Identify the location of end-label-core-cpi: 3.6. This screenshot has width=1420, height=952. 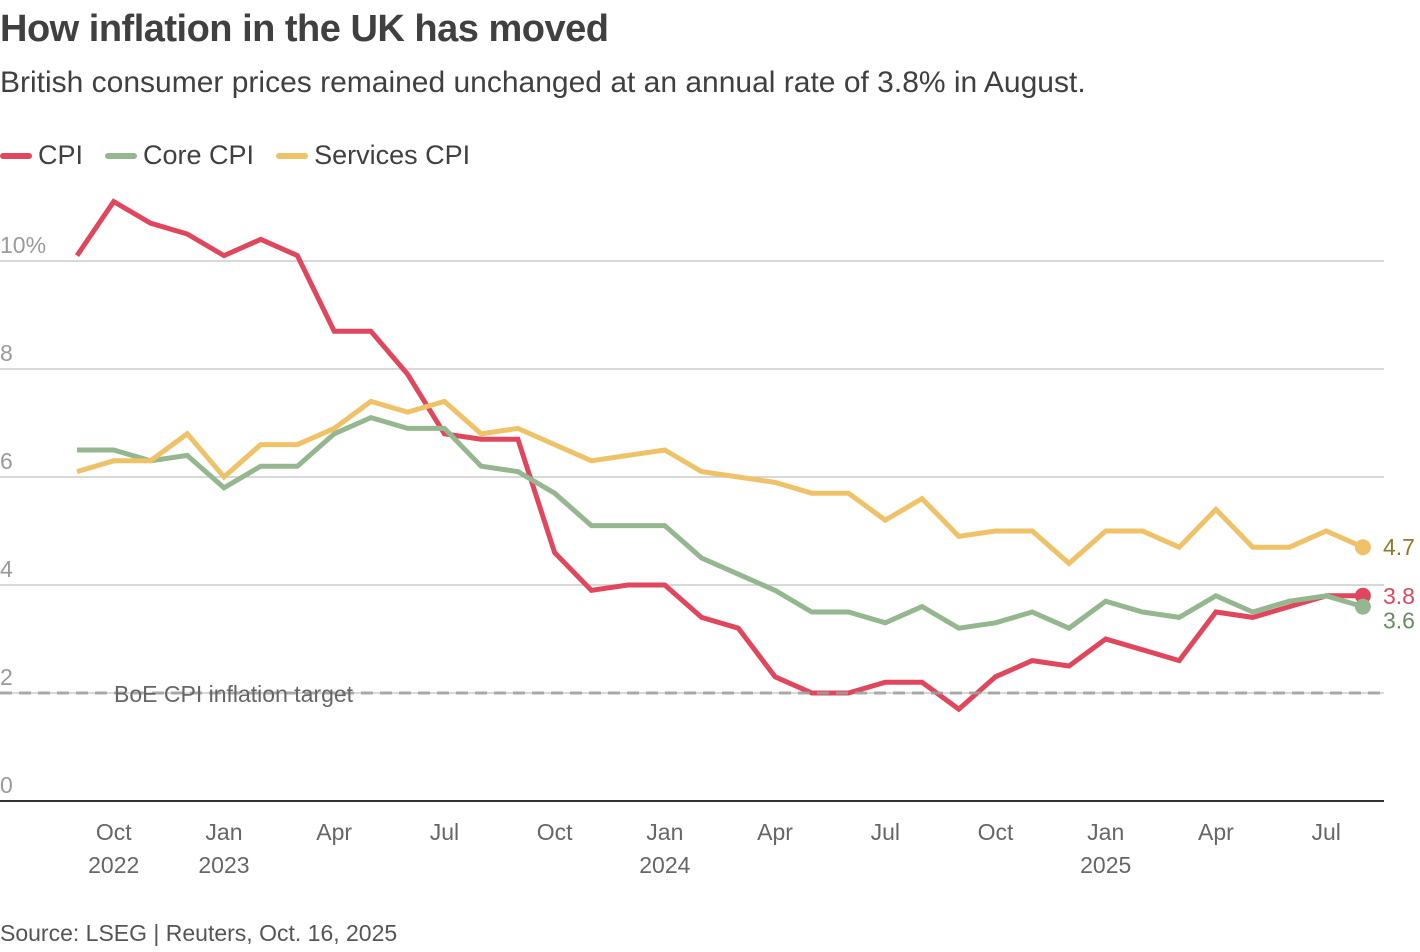
(1399, 621).